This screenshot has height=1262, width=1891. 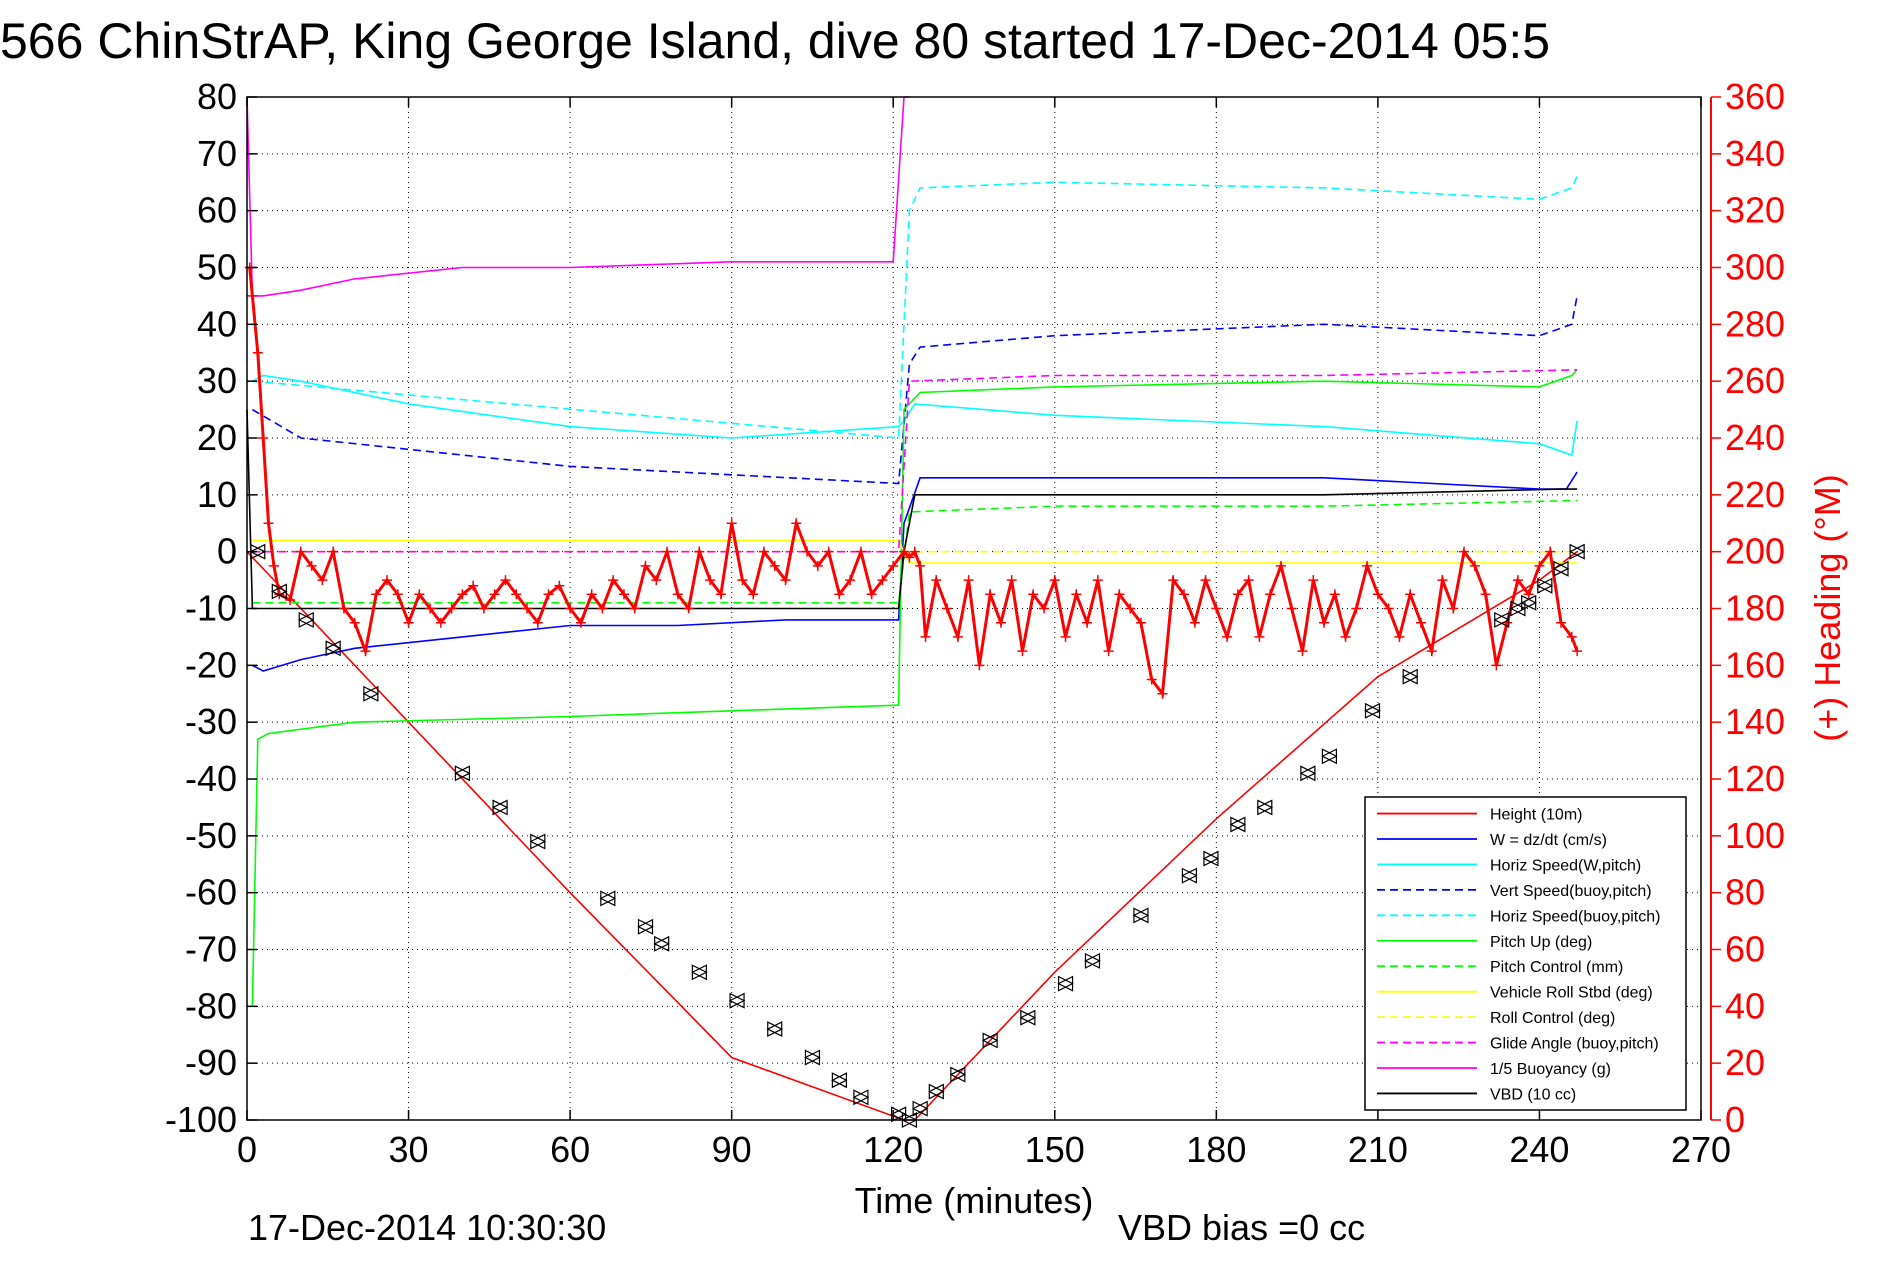 What do you see at coordinates (217, 96) in the screenshot?
I see `y-tick-label: 80` at bounding box center [217, 96].